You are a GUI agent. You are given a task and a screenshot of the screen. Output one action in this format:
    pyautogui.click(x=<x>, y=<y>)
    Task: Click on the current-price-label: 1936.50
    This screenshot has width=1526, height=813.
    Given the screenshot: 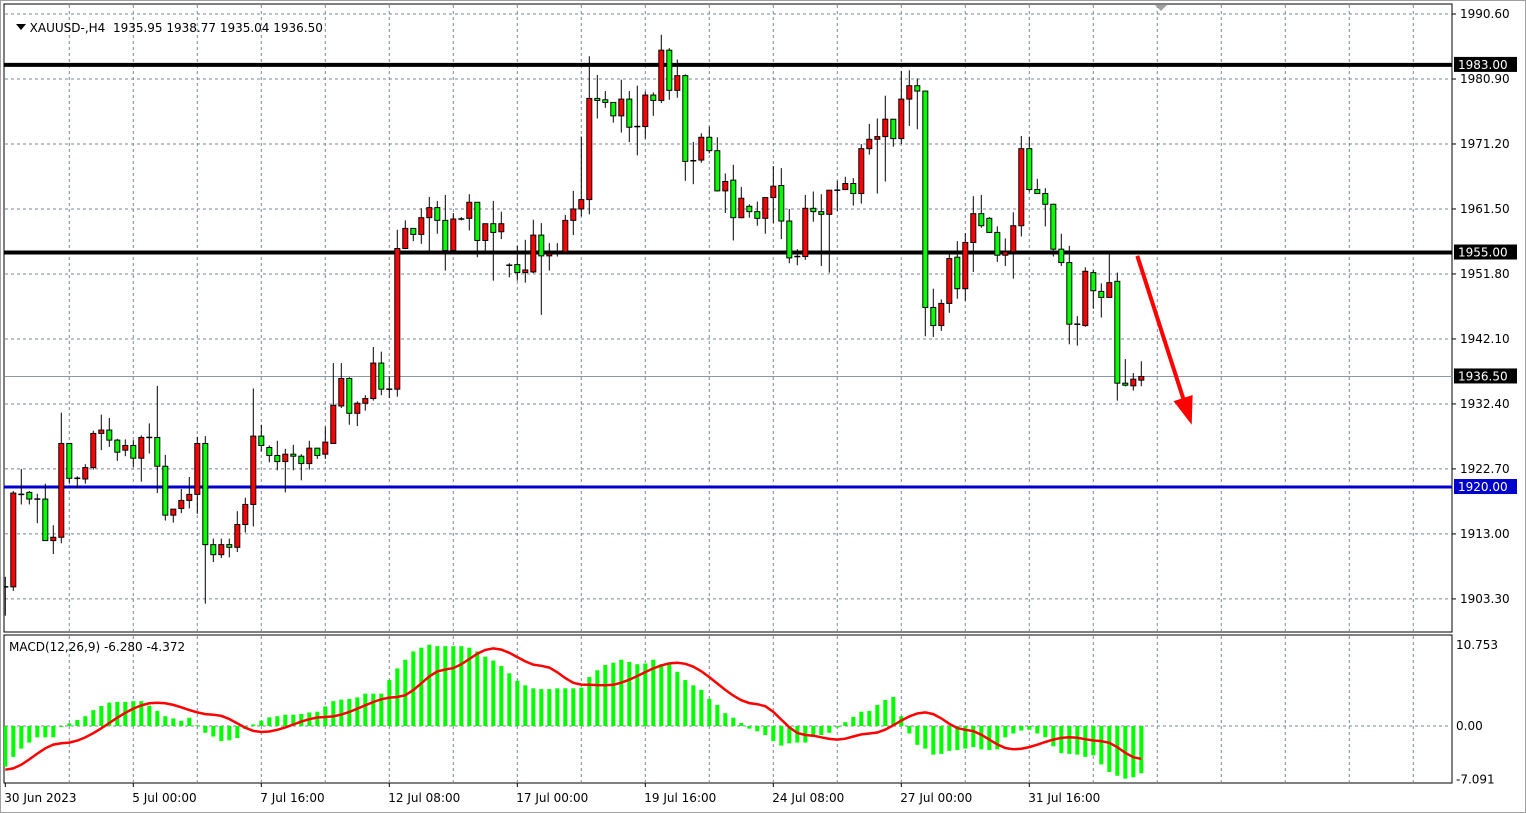 What is the action you would take?
    pyautogui.click(x=1483, y=376)
    